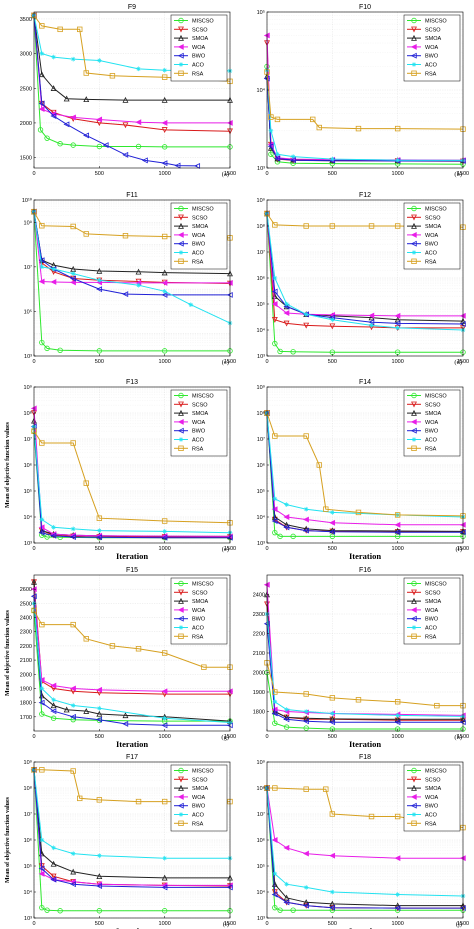 This screenshot has width=474, height=929. Describe the element at coordinates (132, 81) in the screenshot. I see `series-miscso` at that location.